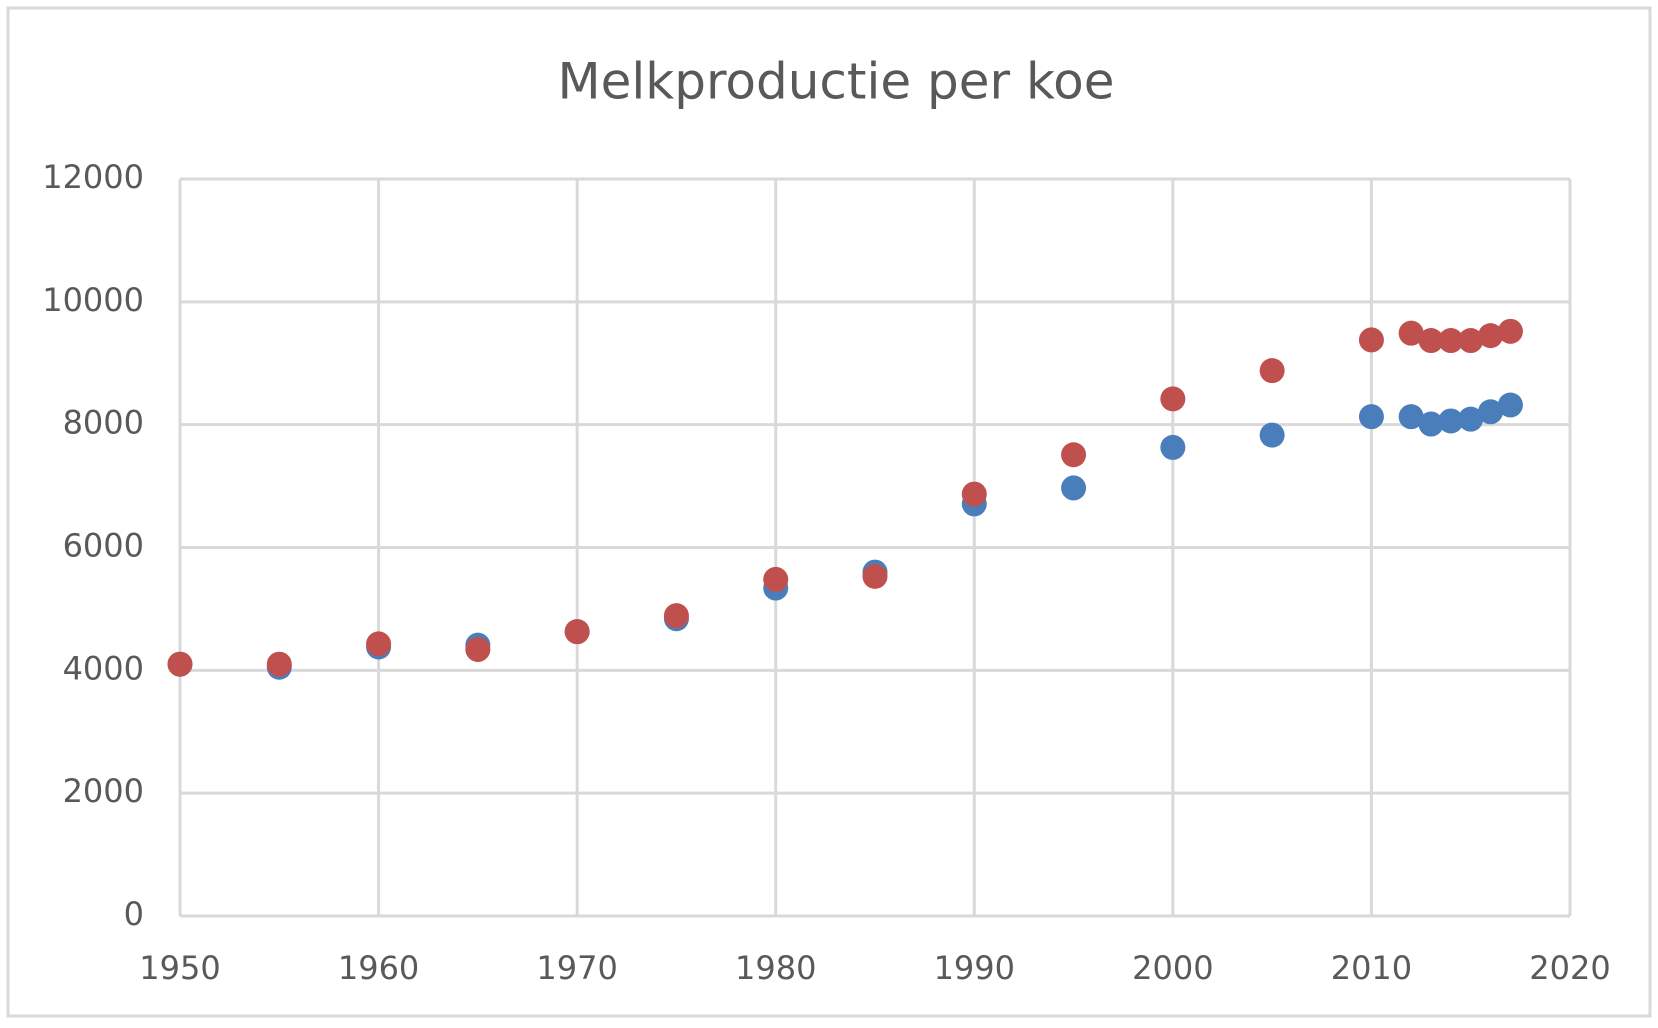 The width and height of the screenshot is (1658, 1028). Describe the element at coordinates (103, 423) in the screenshot. I see `y-tick-label: 8000` at that location.